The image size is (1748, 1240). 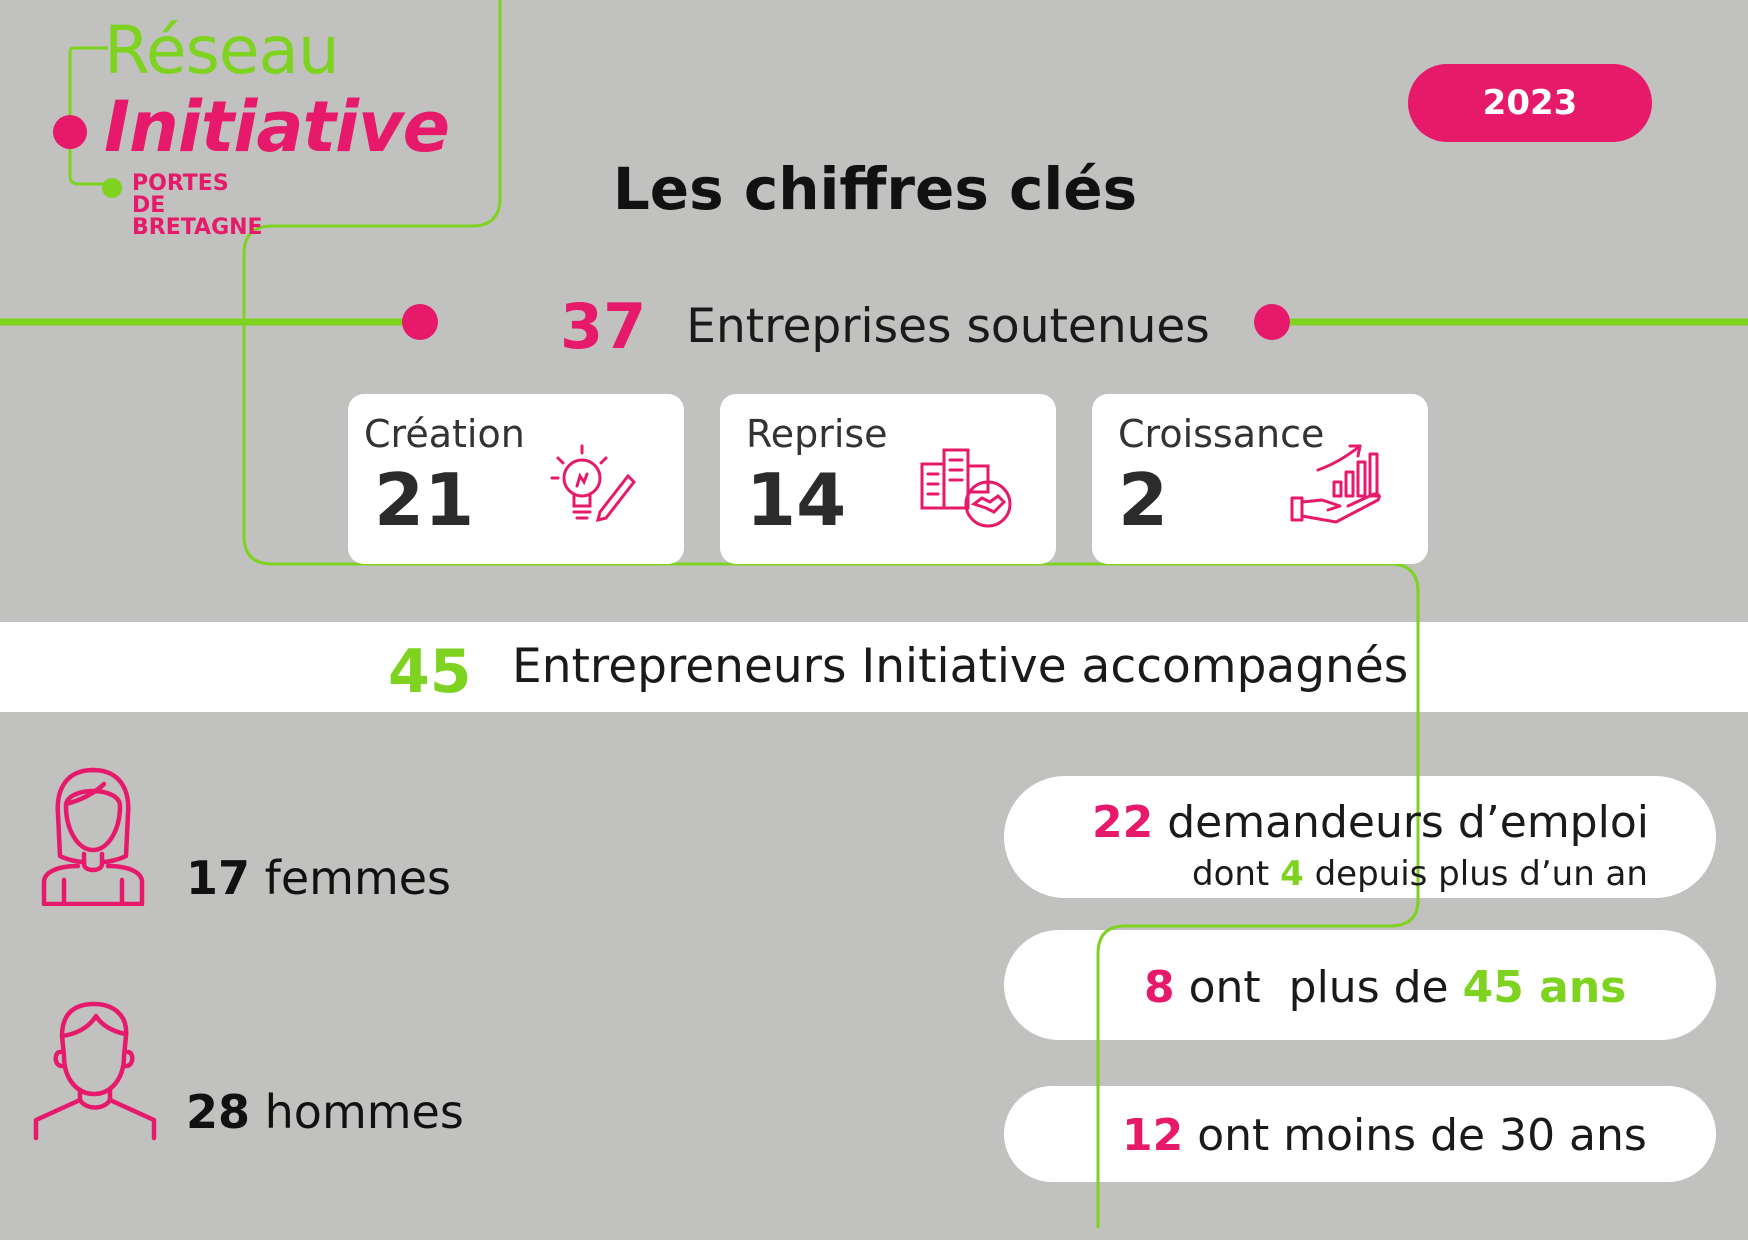 I want to click on women-stat: 17 femmes, so click(x=318, y=878).